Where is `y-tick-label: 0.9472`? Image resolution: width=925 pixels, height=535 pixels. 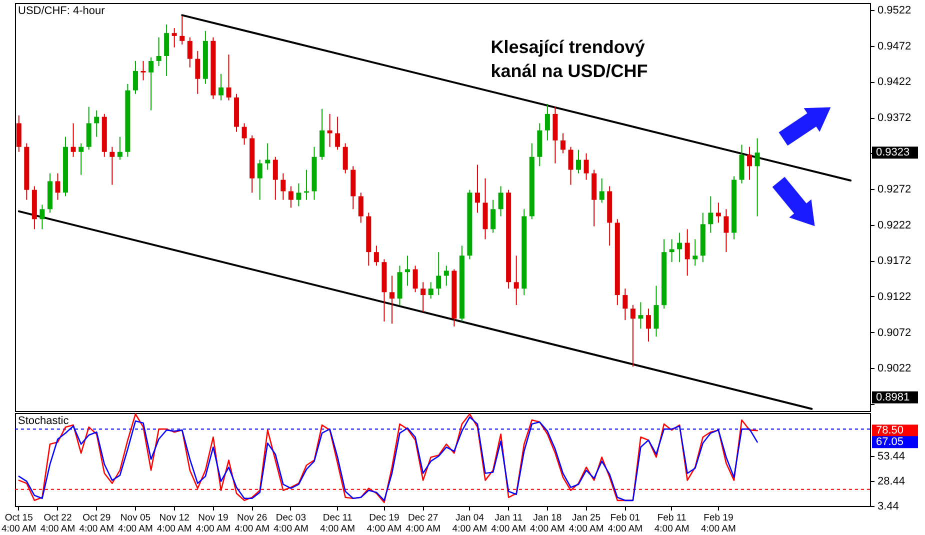
y-tick-label: 0.9472 is located at coordinates (895, 46).